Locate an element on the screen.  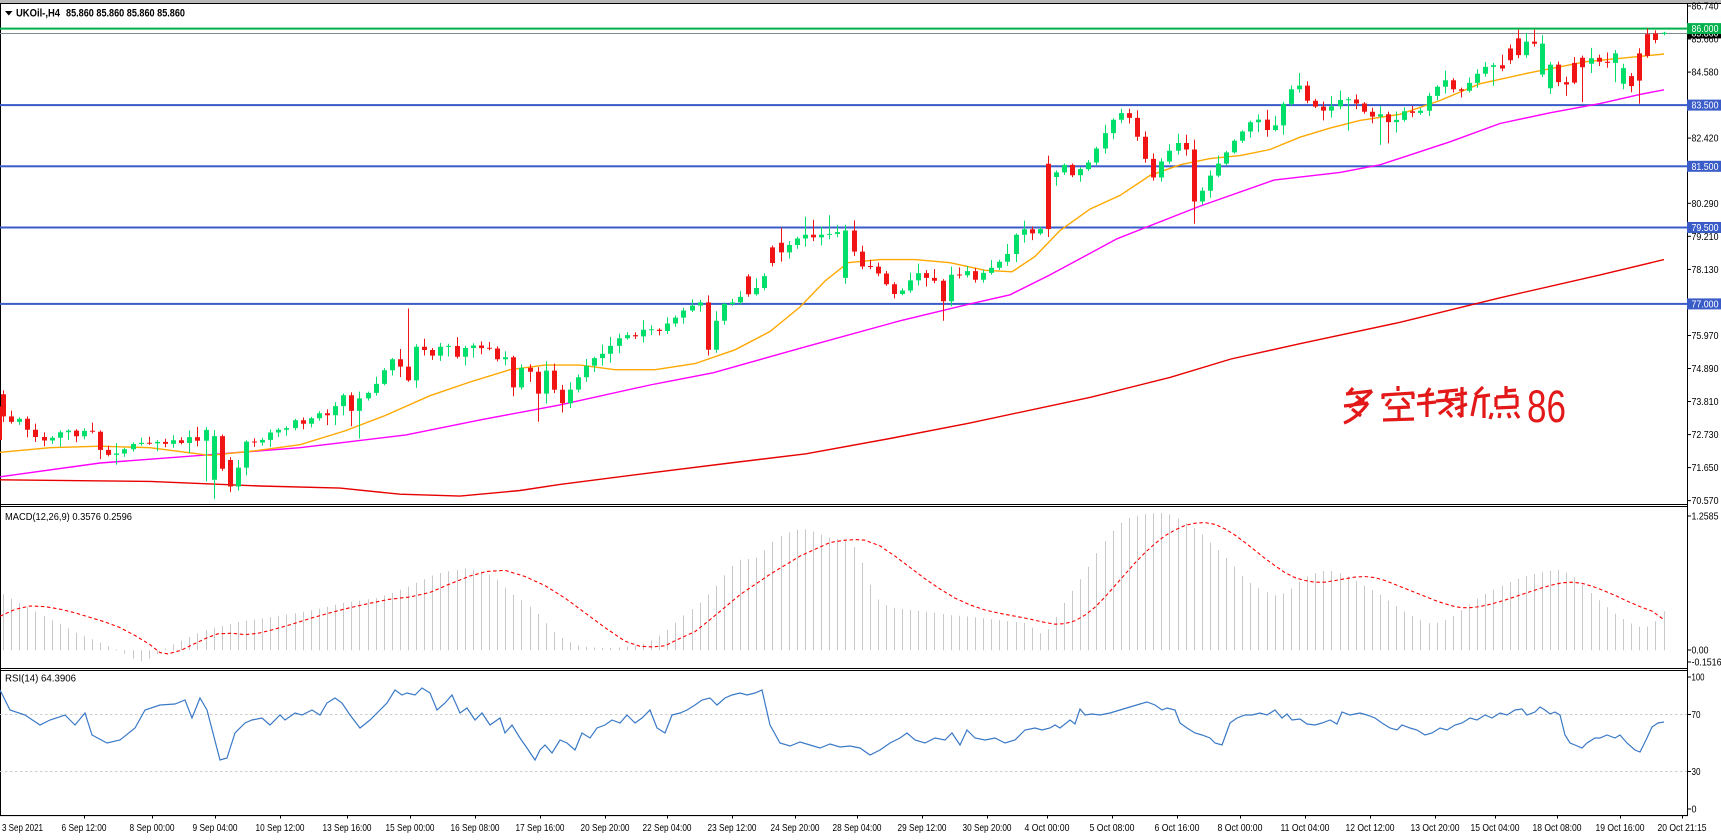
svg-text: 6 Oct 16:00 is located at coordinates (1177, 828).